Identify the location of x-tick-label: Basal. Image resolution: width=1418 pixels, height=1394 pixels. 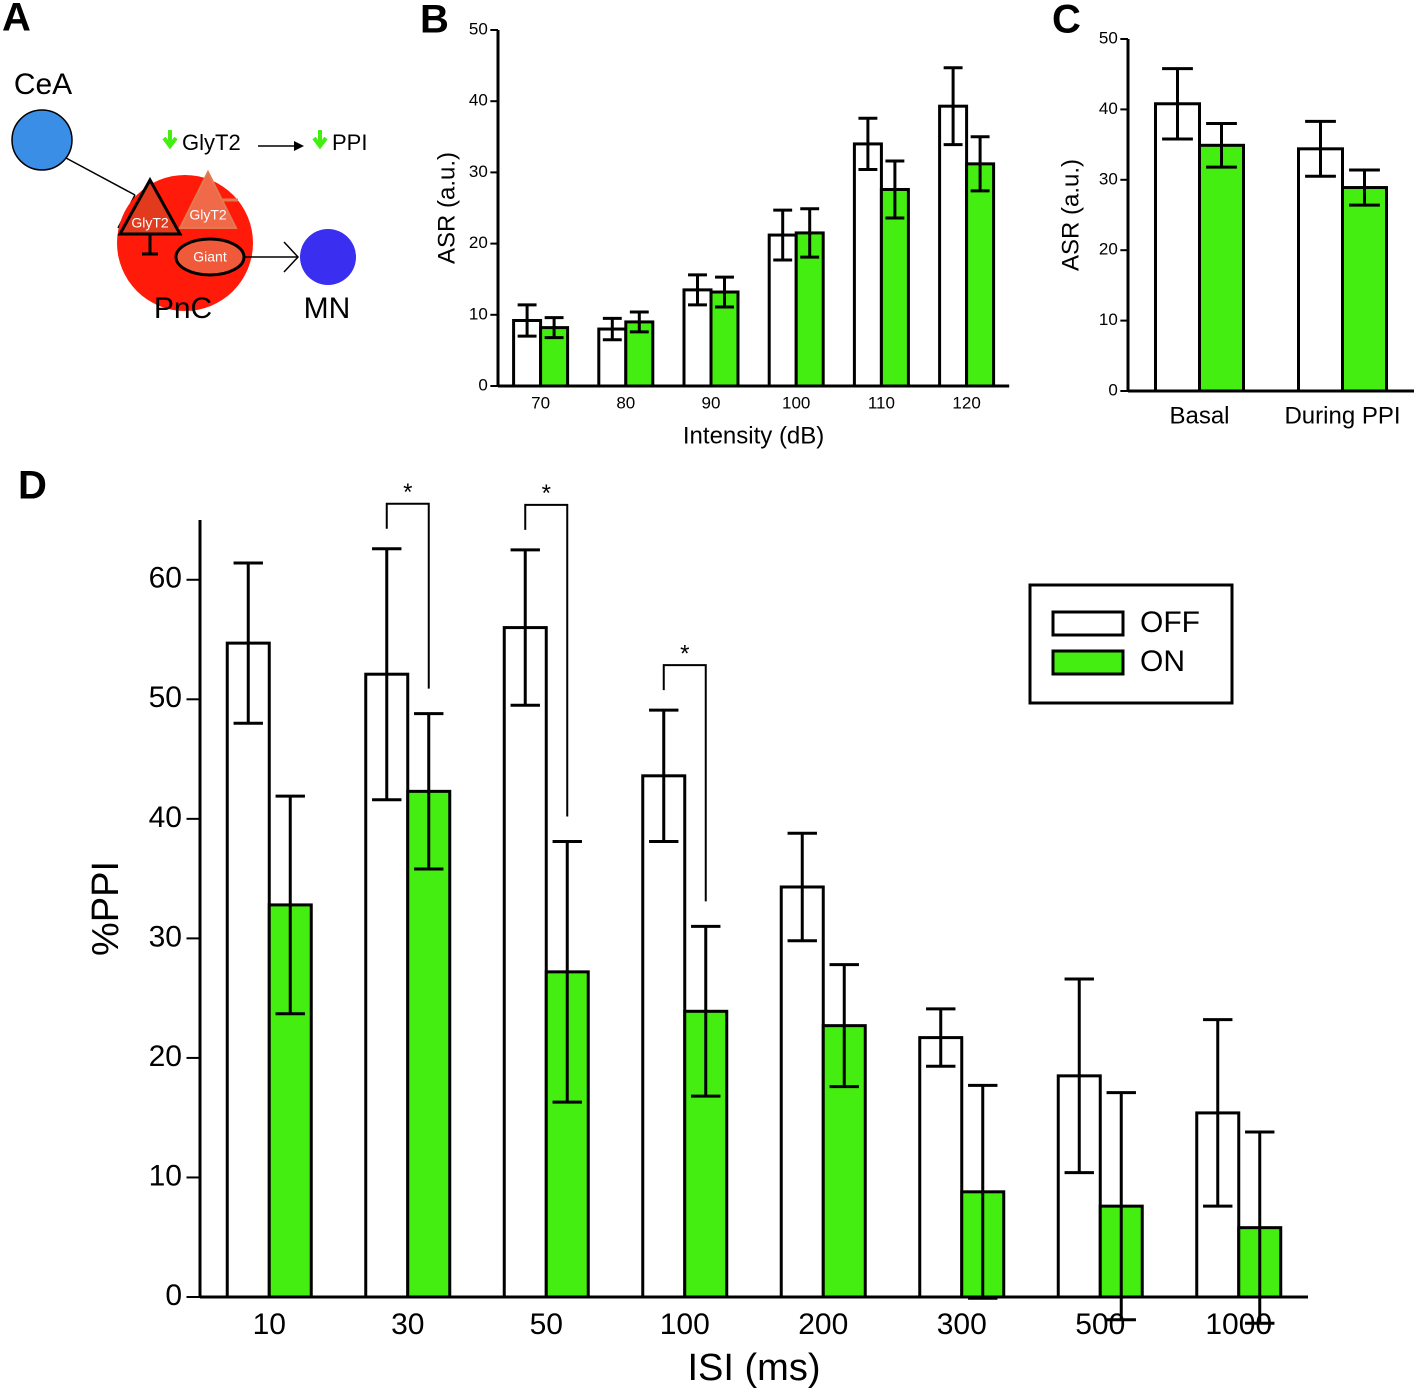
(1199, 415).